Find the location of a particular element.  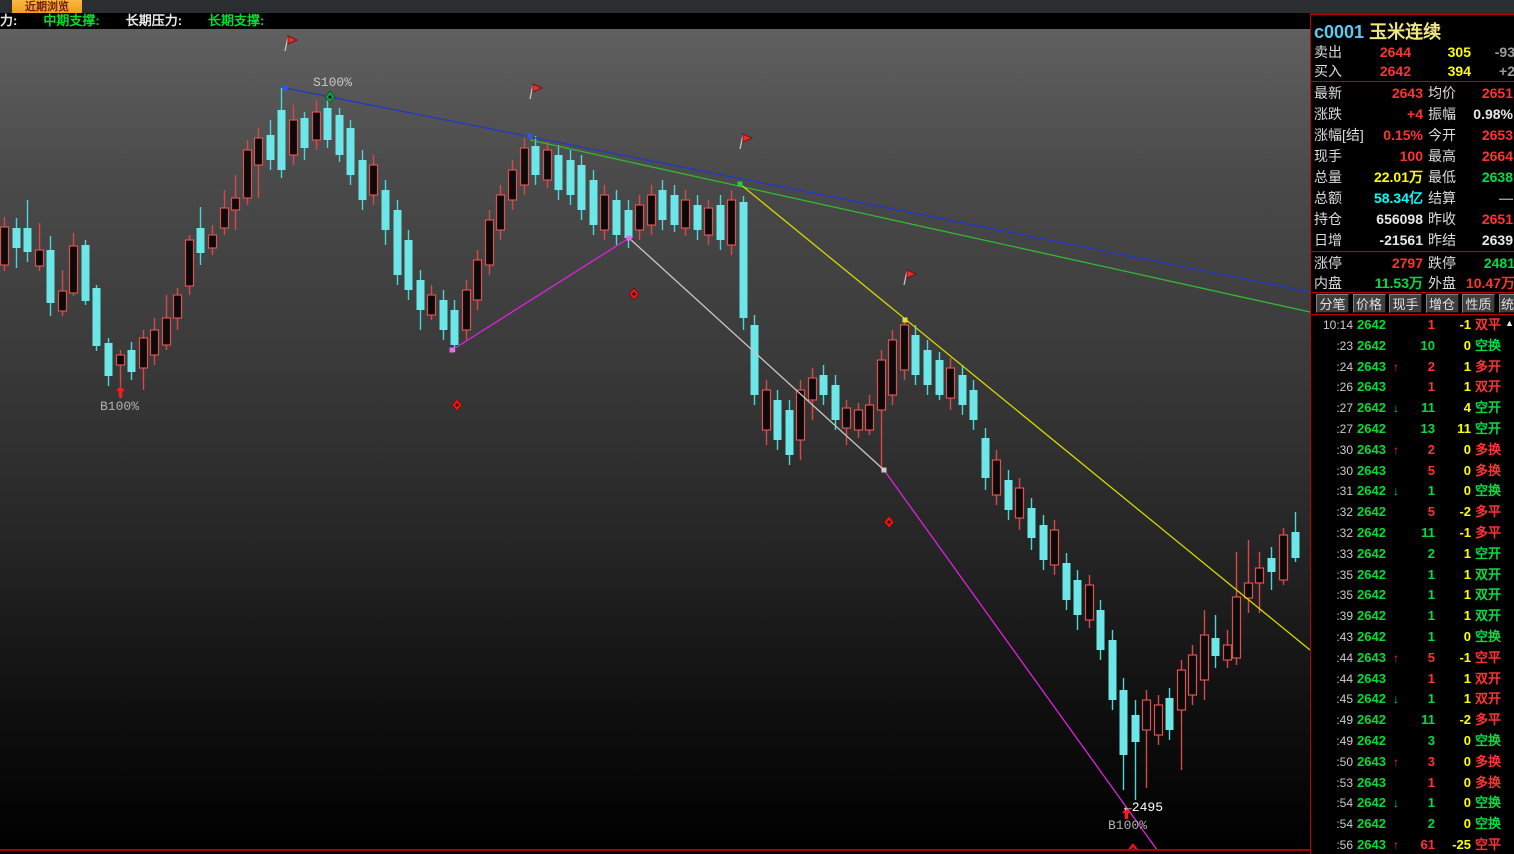

field-label: 跌停 is located at coordinates (1442, 263).